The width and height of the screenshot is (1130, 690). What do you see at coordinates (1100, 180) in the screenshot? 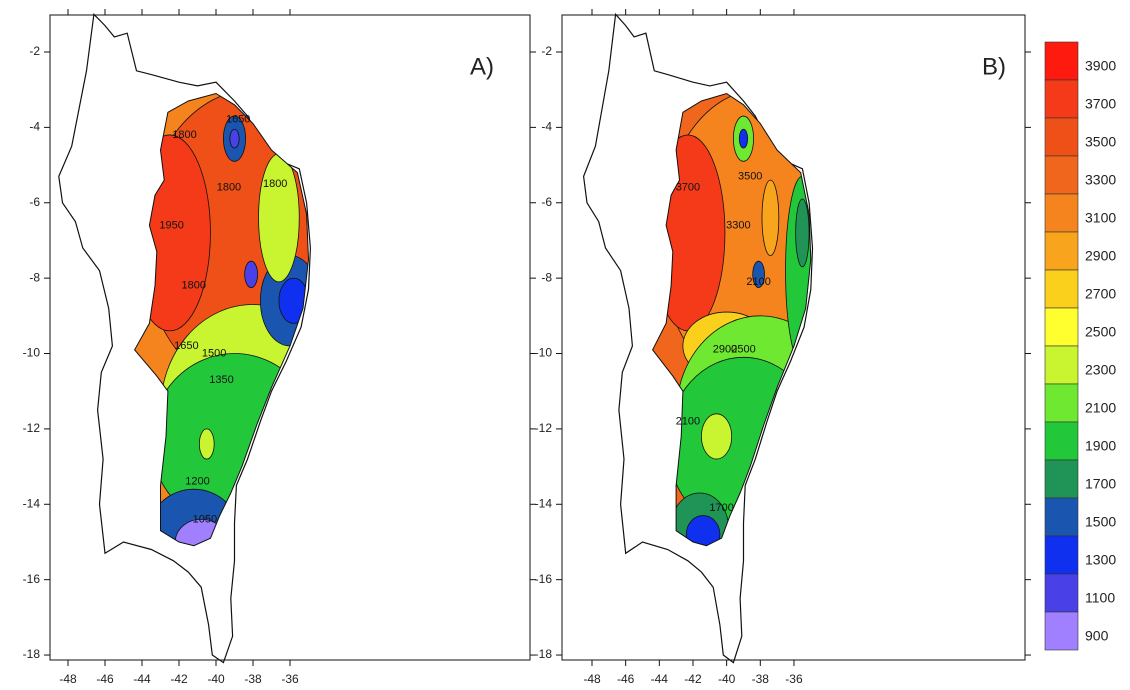
I see `colorbar-label: 3300` at bounding box center [1100, 180].